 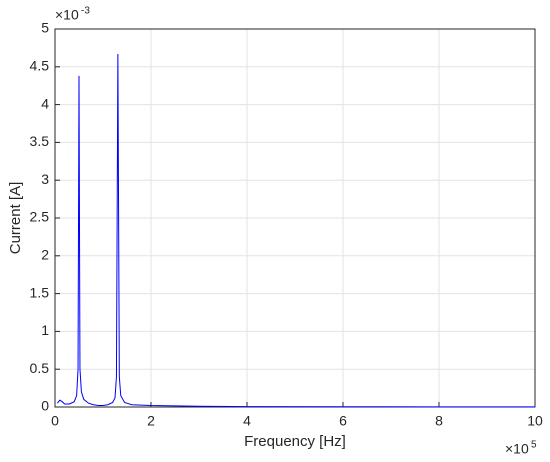 I want to click on x-tick-label: 10, so click(x=535, y=421).